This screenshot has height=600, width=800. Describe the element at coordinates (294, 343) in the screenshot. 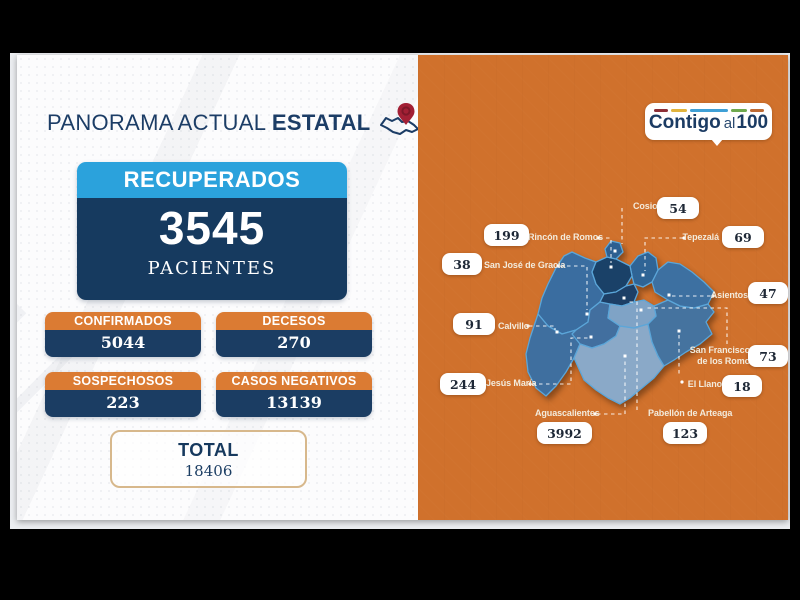

I see `stat-value: 270` at that location.